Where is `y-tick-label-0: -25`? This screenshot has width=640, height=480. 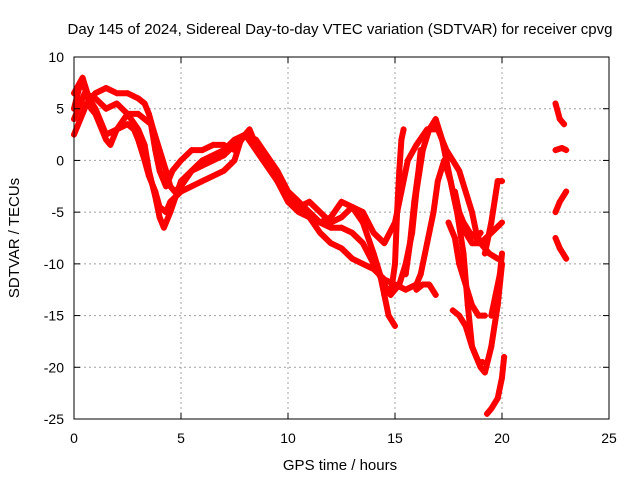 y-tick-label-0: -25 is located at coordinates (54, 419).